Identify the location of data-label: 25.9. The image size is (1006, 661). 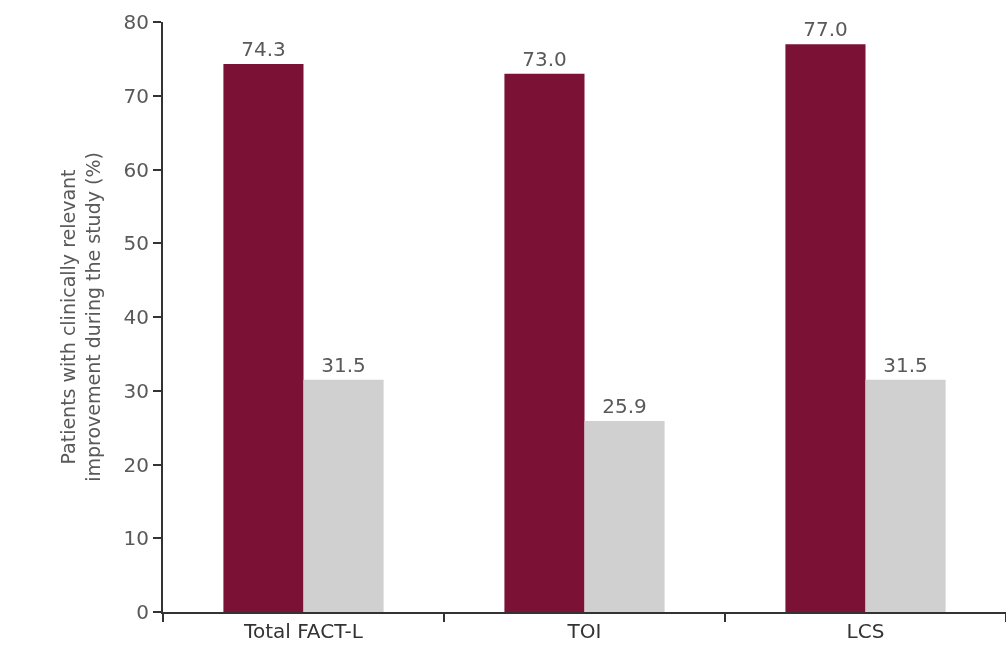
(624, 405).